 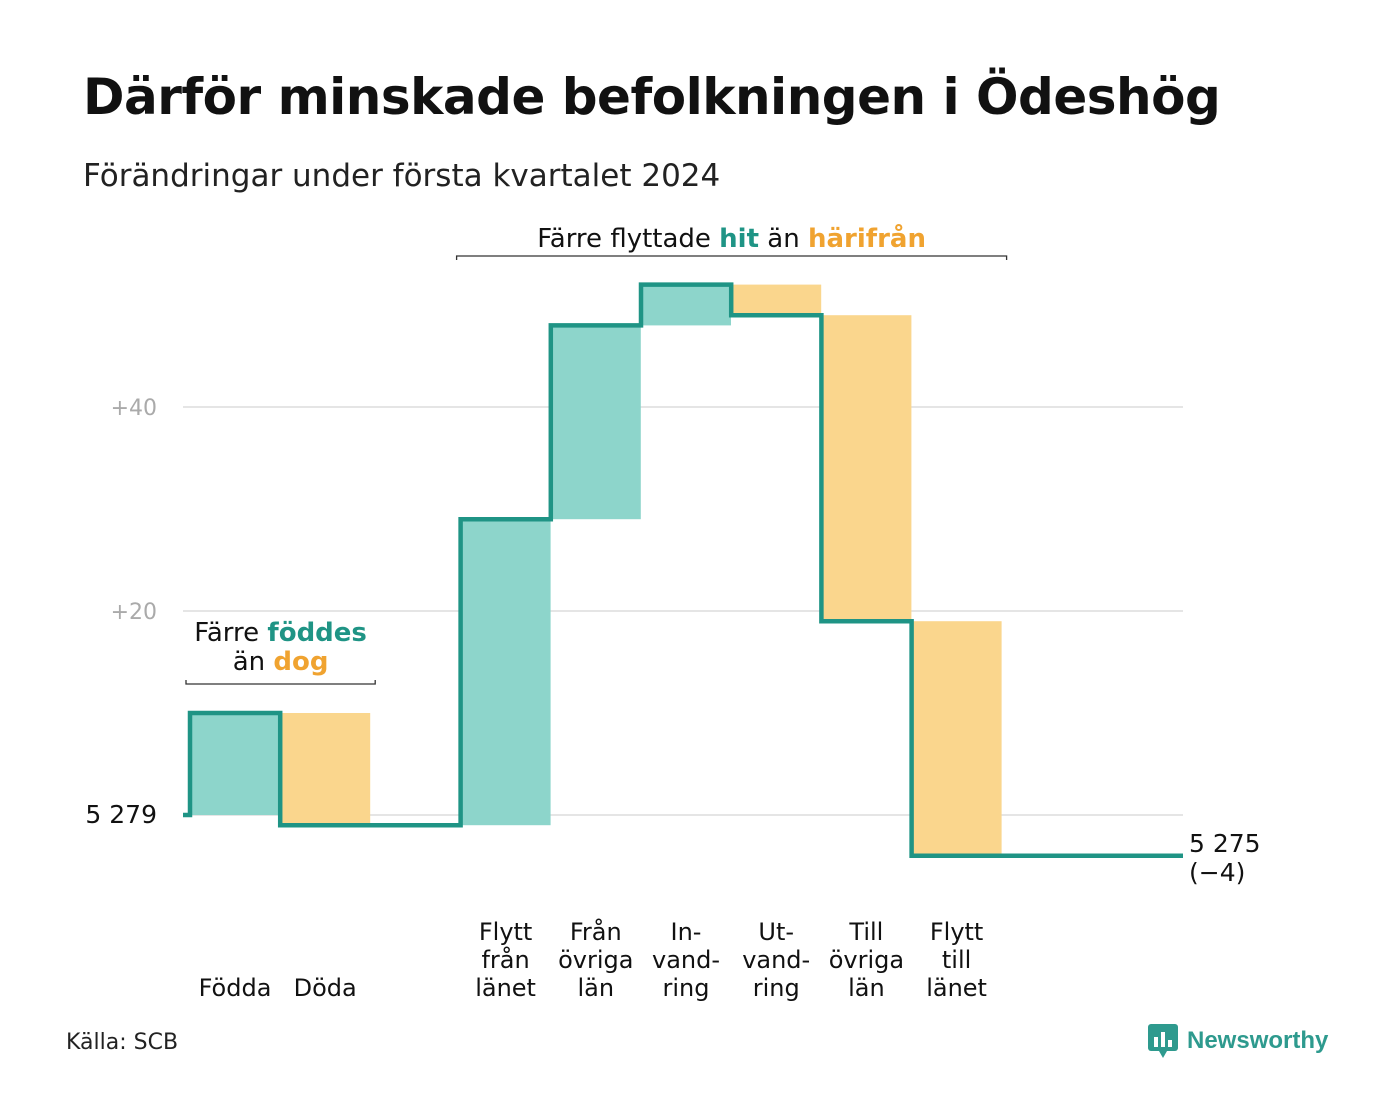 I want to click on annotation-births-line2: än dog, so click(x=281, y=662).